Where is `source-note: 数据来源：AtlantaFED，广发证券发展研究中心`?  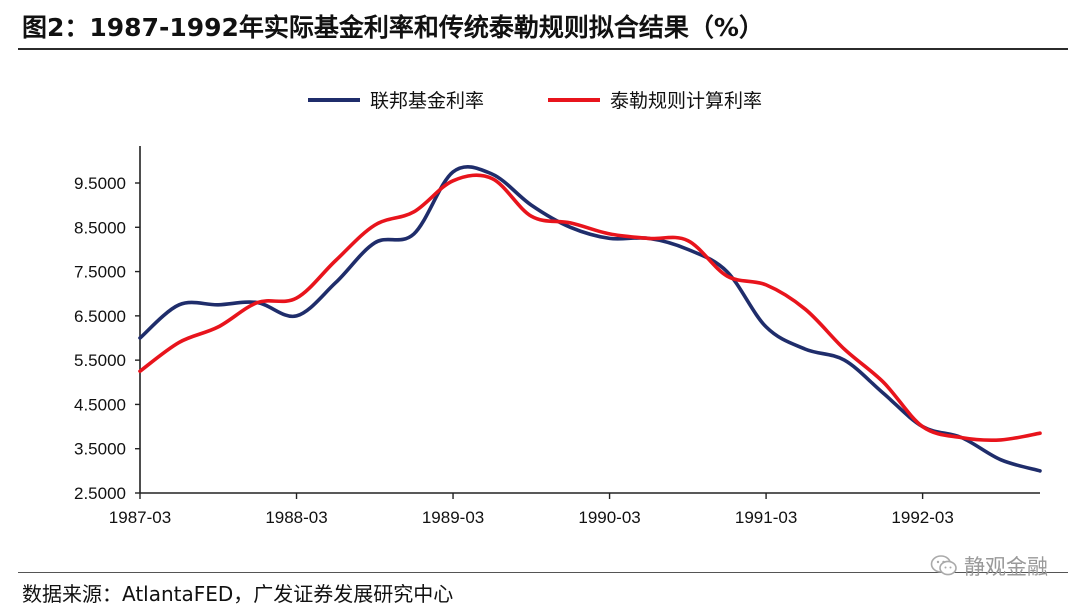
source-note: 数据来源：AtlantaFED，广发证券发展研究中心 is located at coordinates (238, 594).